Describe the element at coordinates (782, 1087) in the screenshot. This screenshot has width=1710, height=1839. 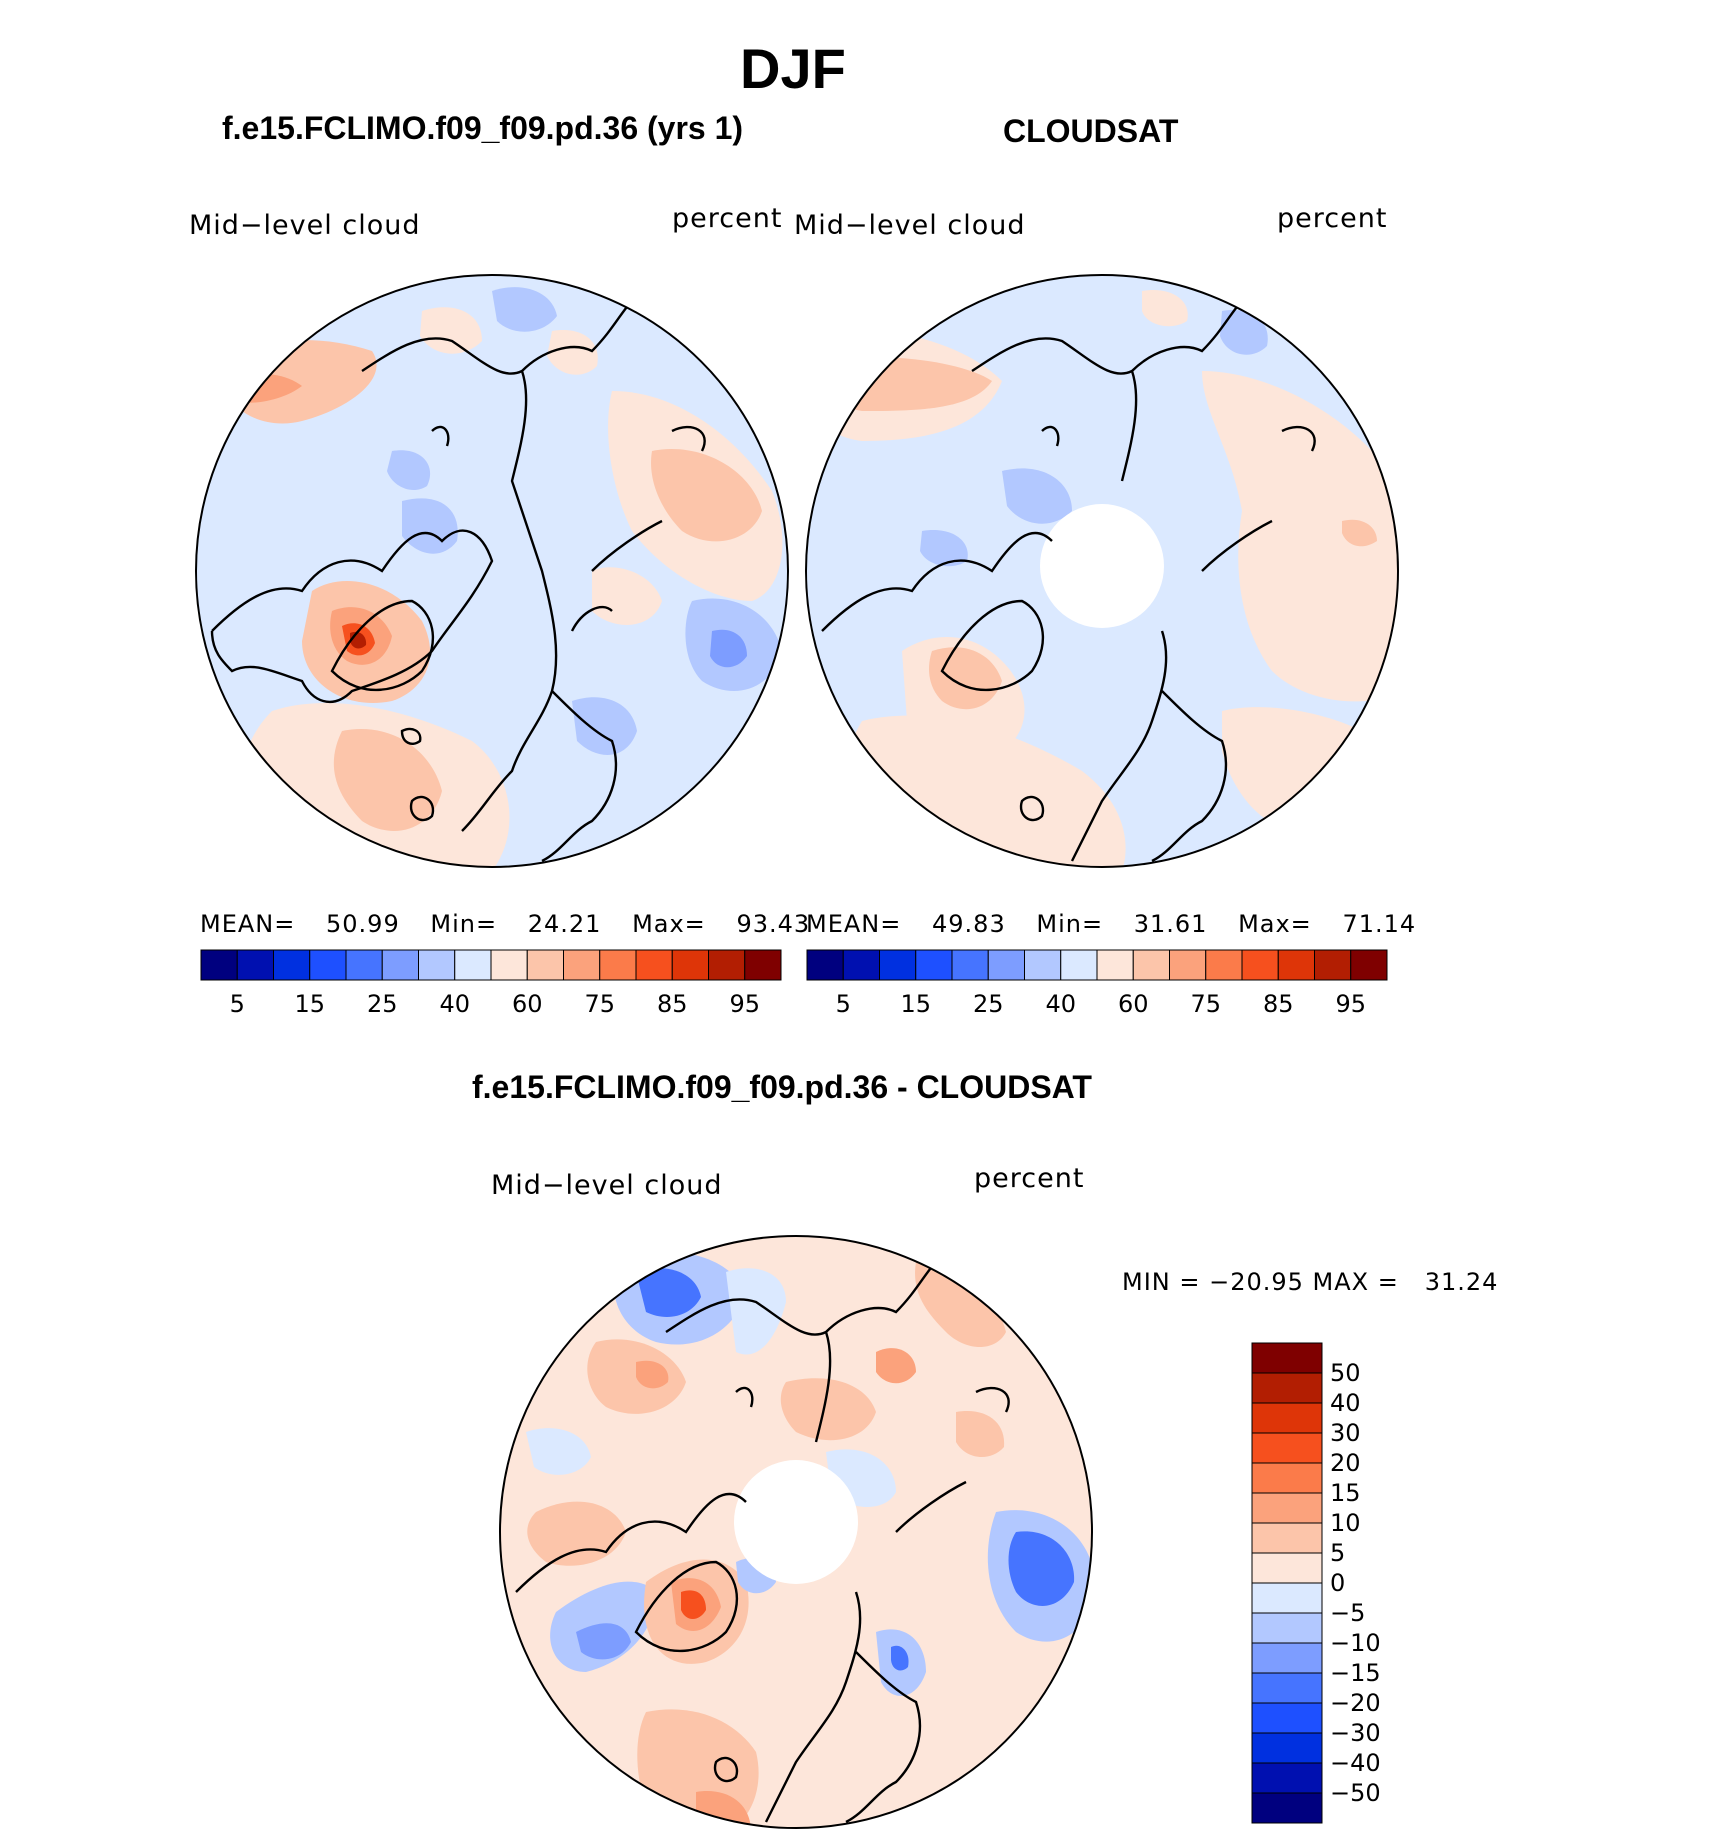
I see `diff-panel-title: f.e15.FCLIMO.f09_f09.pd.36 - CLOUDSAT` at that location.